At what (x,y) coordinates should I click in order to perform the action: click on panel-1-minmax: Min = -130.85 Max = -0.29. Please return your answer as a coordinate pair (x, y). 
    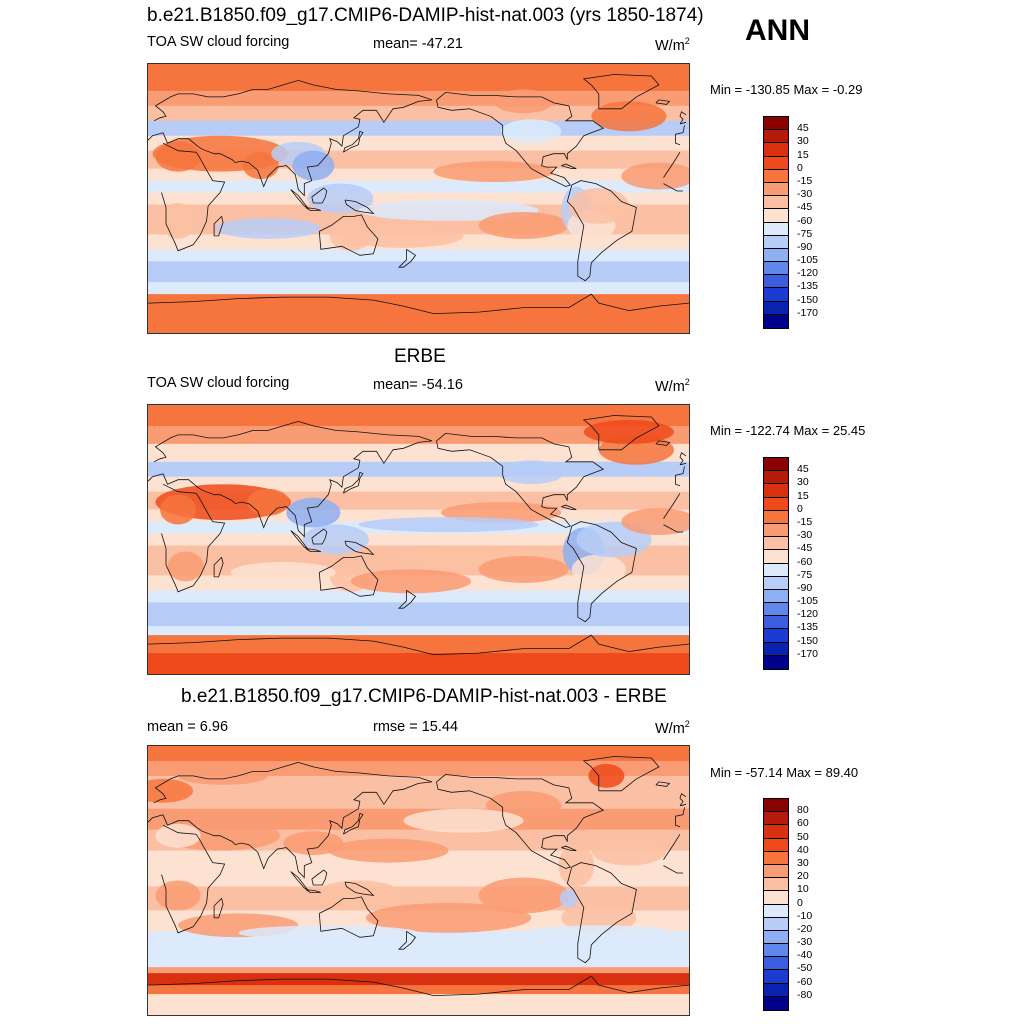
    Looking at the image, I should click on (786, 89).